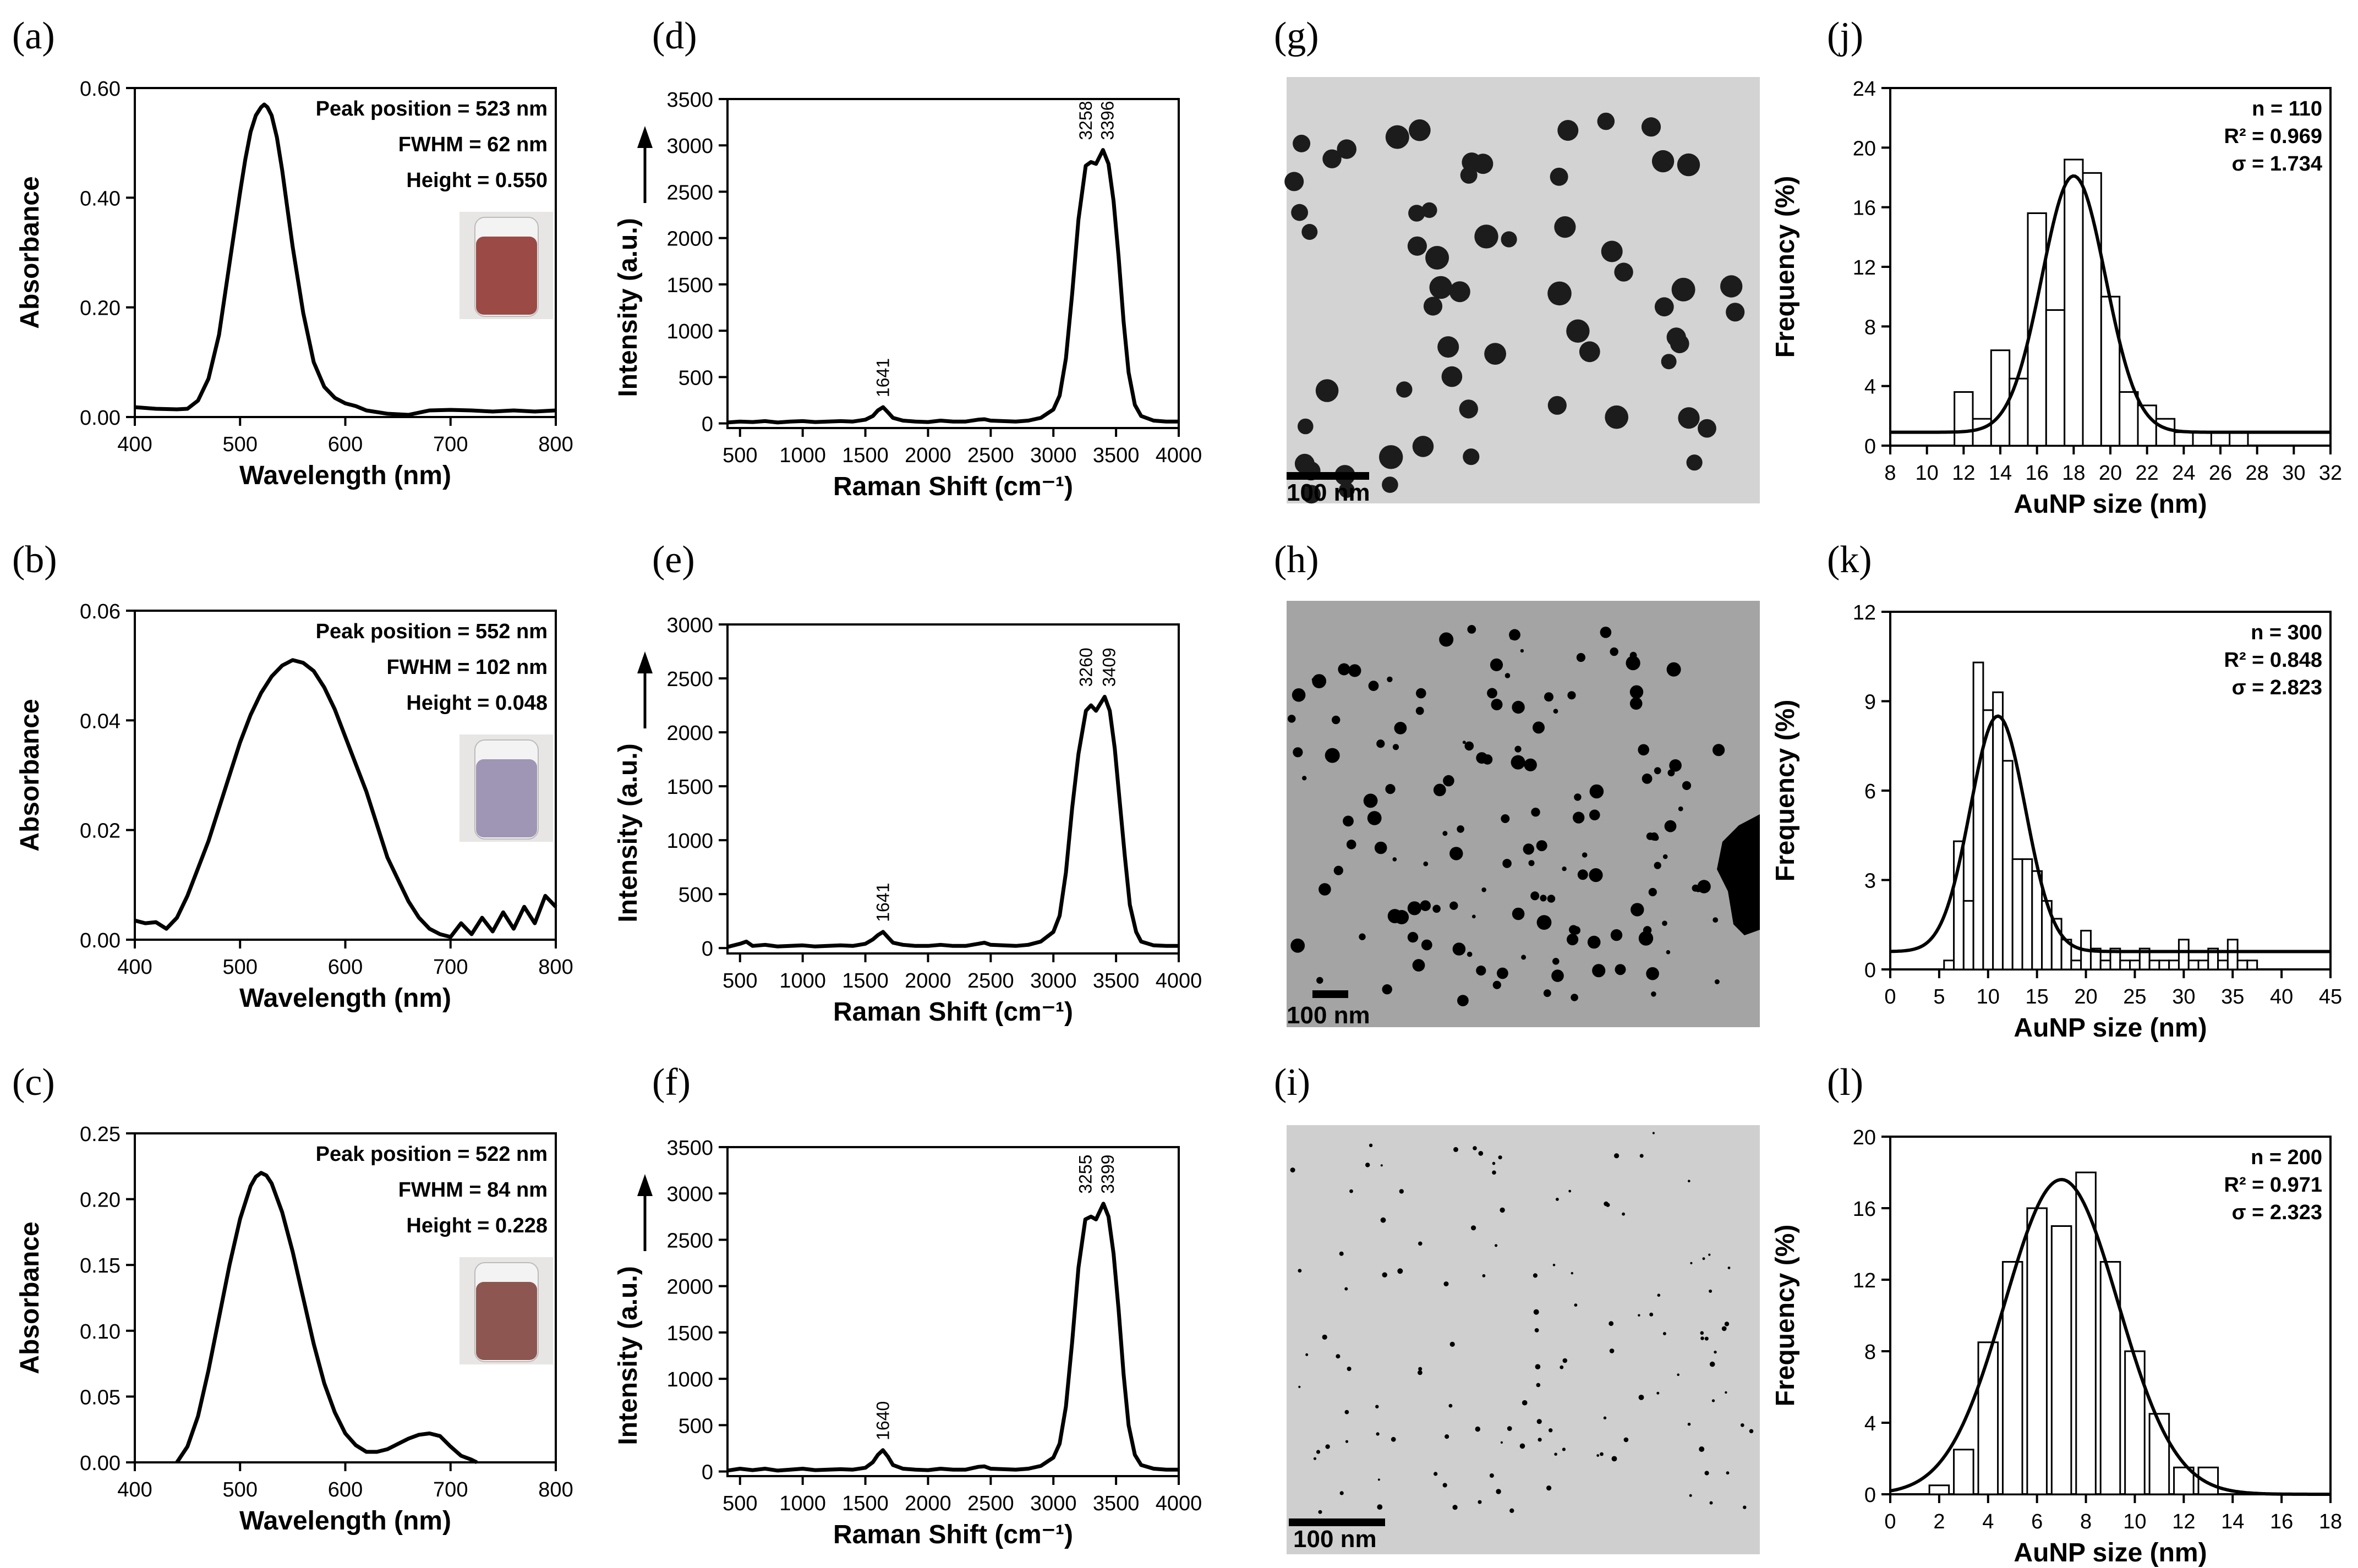  What do you see at coordinates (2183, 1521) in the screenshot?
I see `x-tick-label: 12` at bounding box center [2183, 1521].